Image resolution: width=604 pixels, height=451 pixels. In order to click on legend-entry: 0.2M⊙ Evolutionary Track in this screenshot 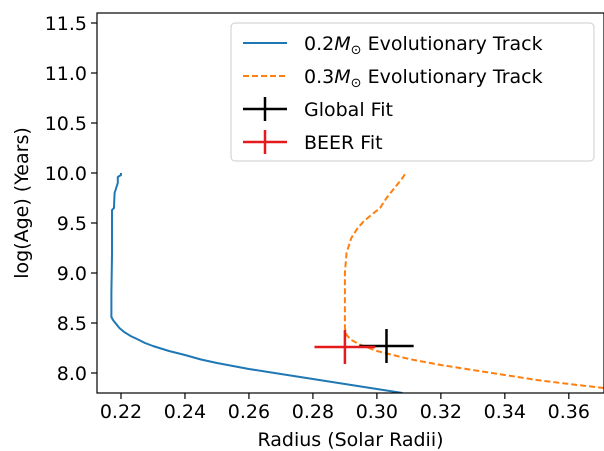, I will do `click(393, 45)`.